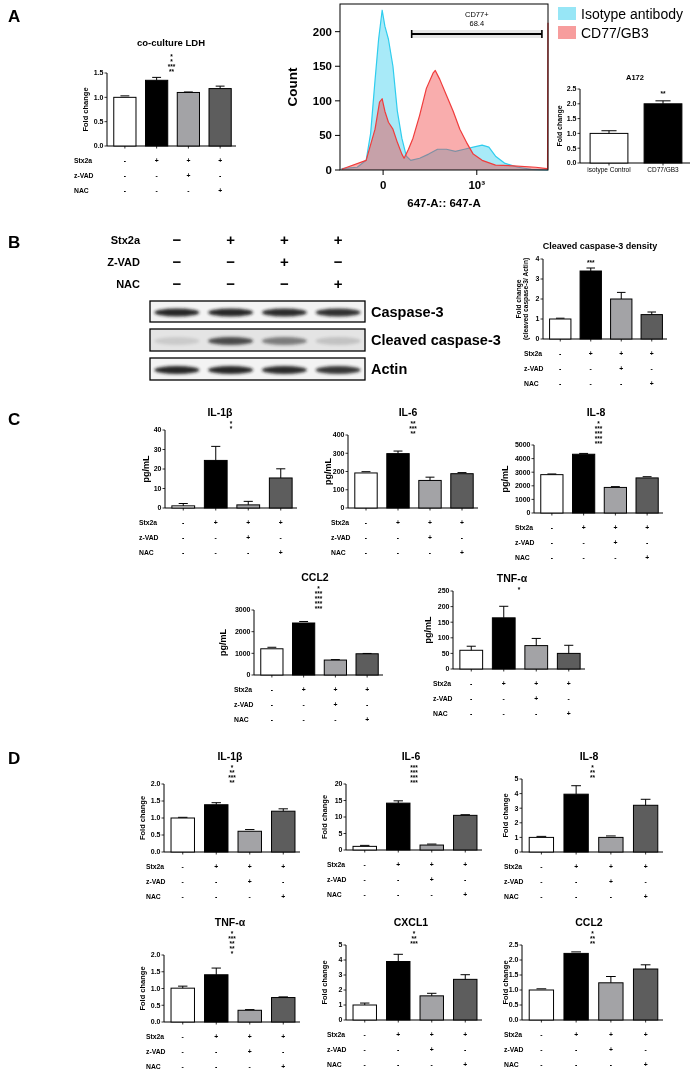 The width and height of the screenshot is (699, 1073). Describe the element at coordinates (600, 246) in the screenshot. I see `chart-title: Cleaved caspase-3 density` at that location.